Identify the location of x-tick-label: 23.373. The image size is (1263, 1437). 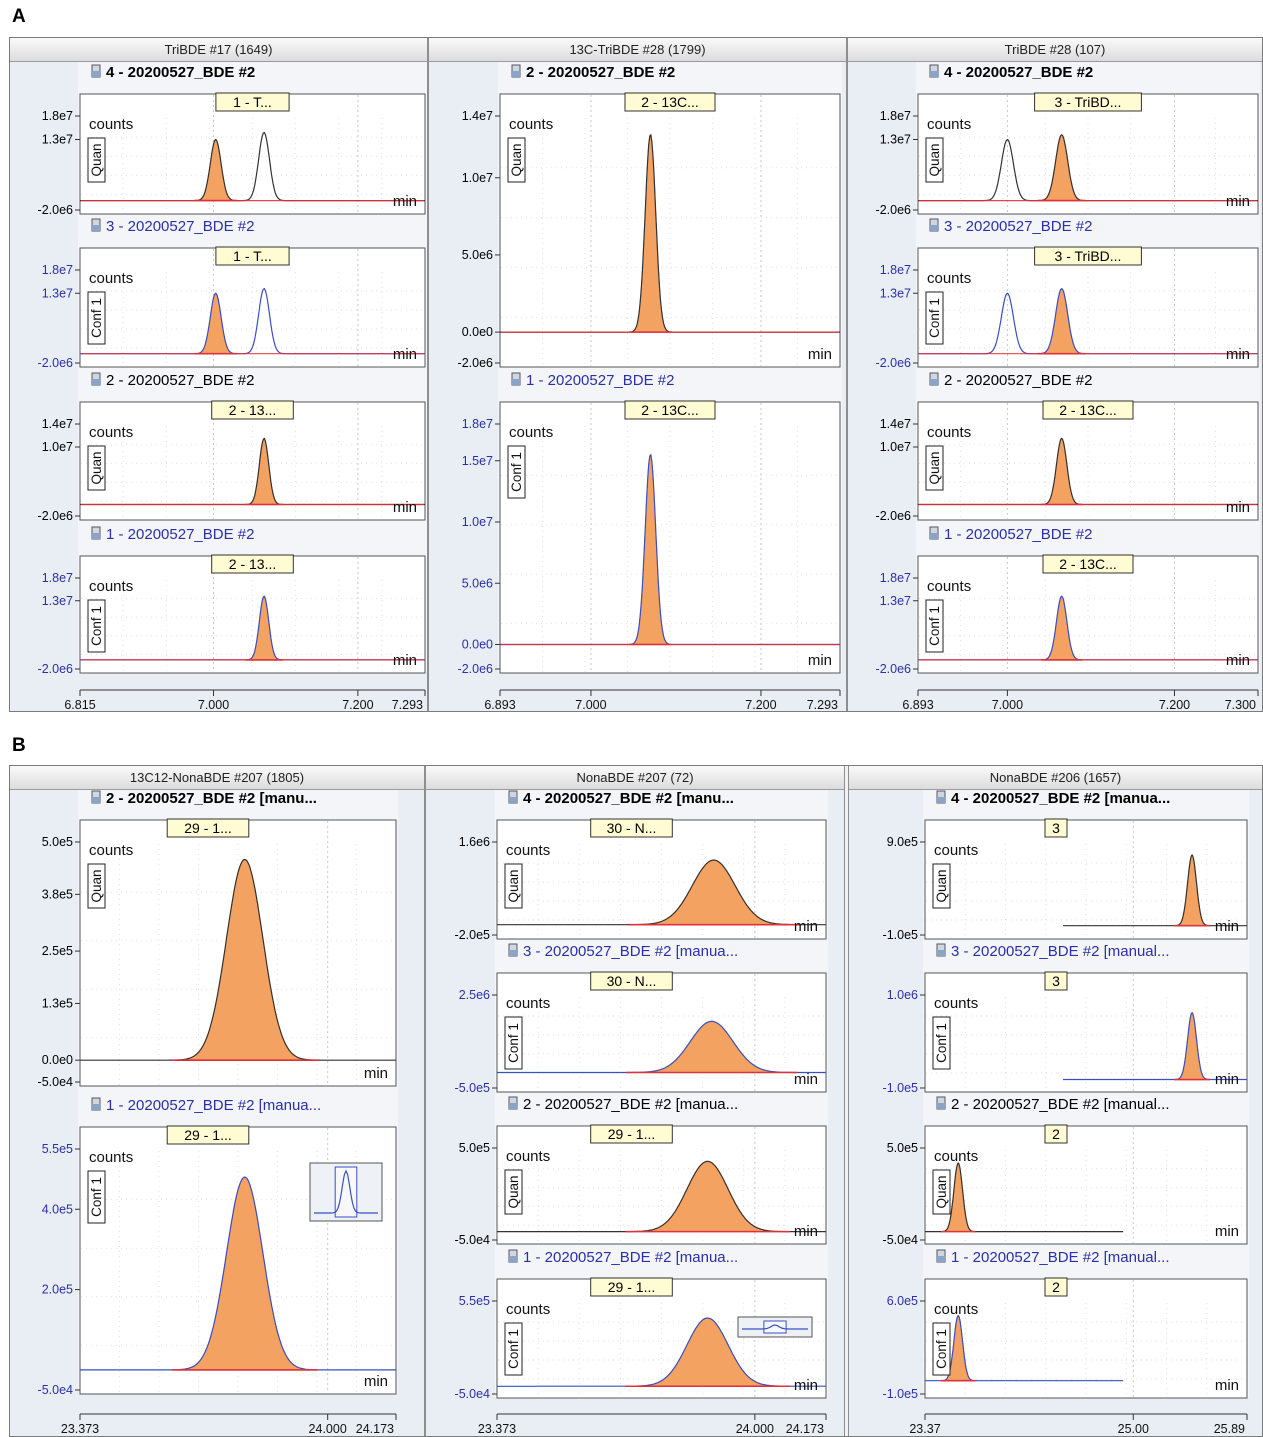
(497, 1429).